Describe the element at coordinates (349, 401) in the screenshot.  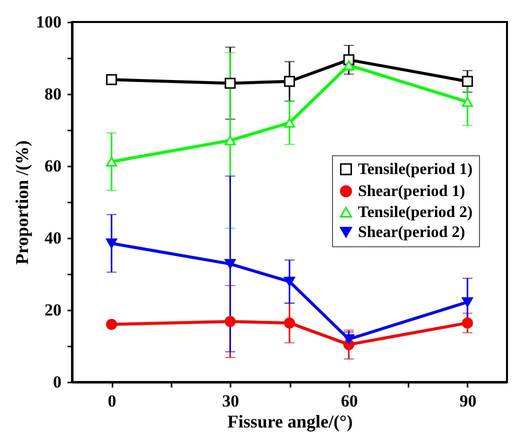
I see `x-tick-label: 60` at that location.